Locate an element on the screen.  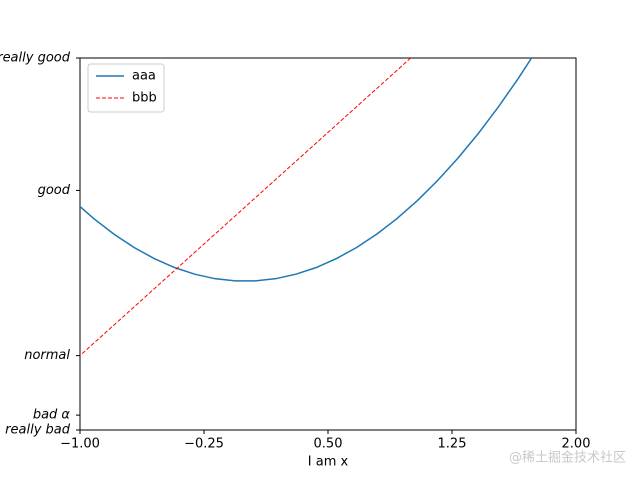
x-tick-label: 0.50 is located at coordinates (328, 444).